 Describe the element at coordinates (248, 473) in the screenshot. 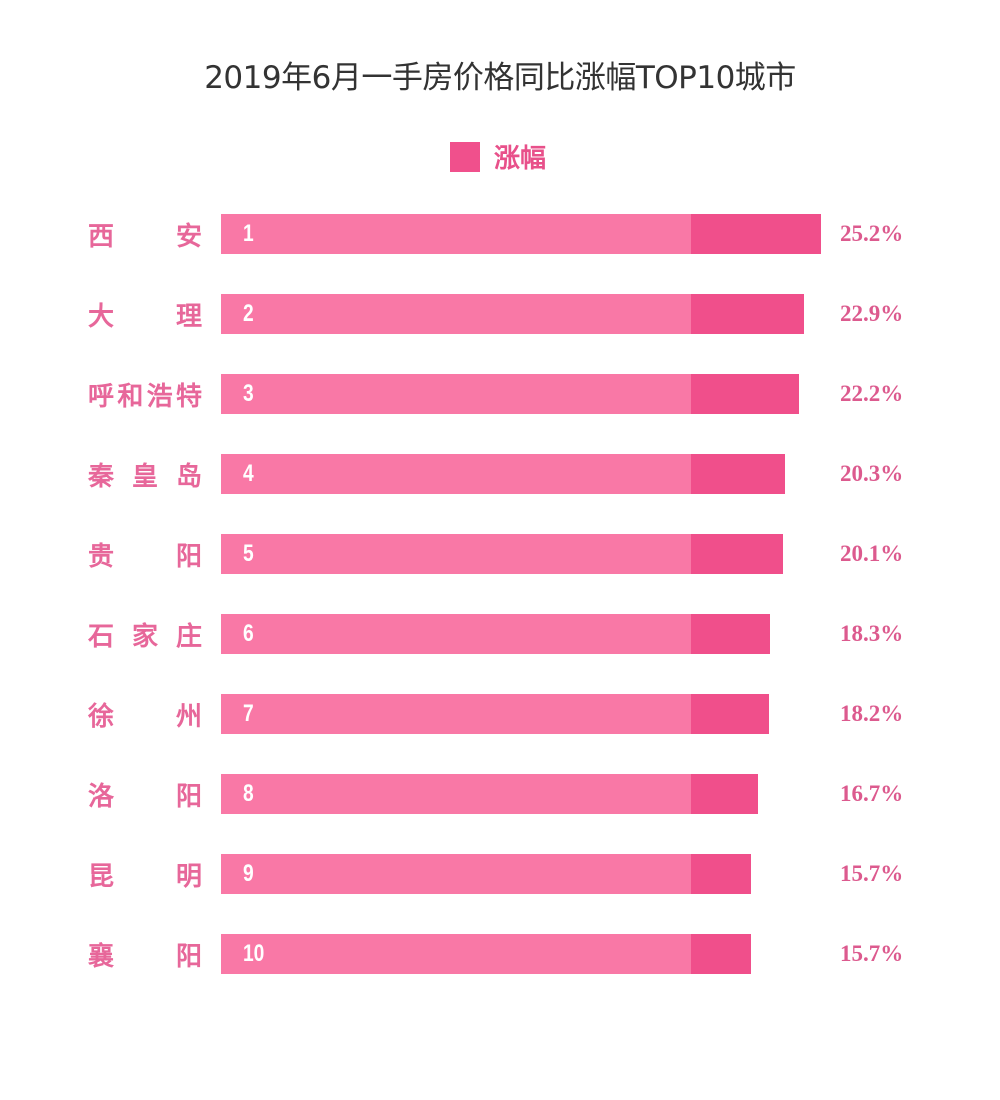

I see `rank-label: 4` at that location.